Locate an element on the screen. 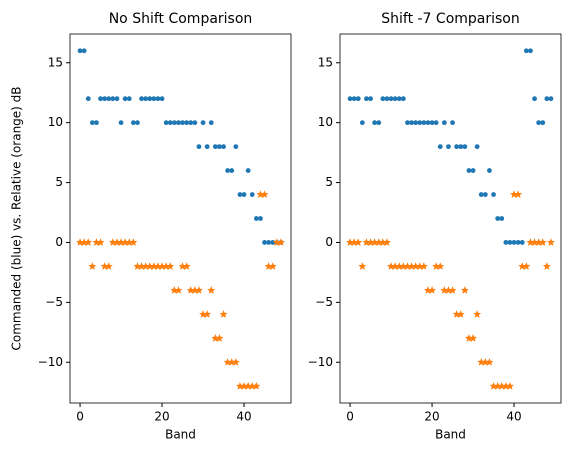 Image resolution: width=577 pixels, height=450 pixels. y-tick-label: 10 is located at coordinates (325, 122).